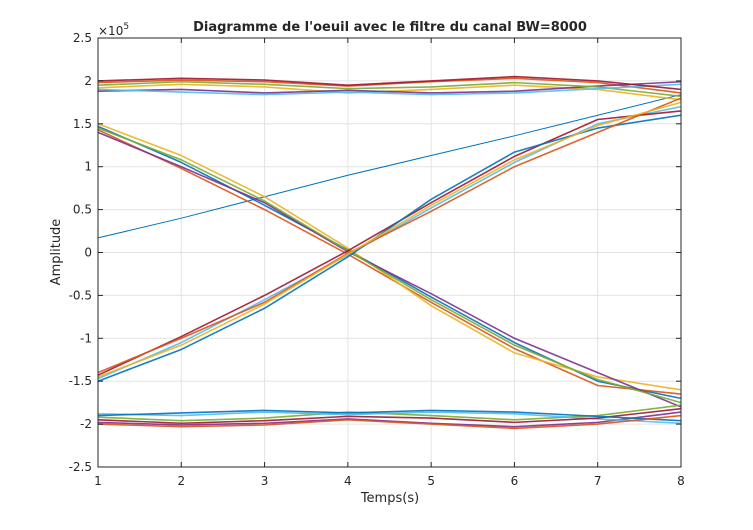 The image size is (753, 530). I want to click on y-tick-label: 1.5, so click(82, 124).